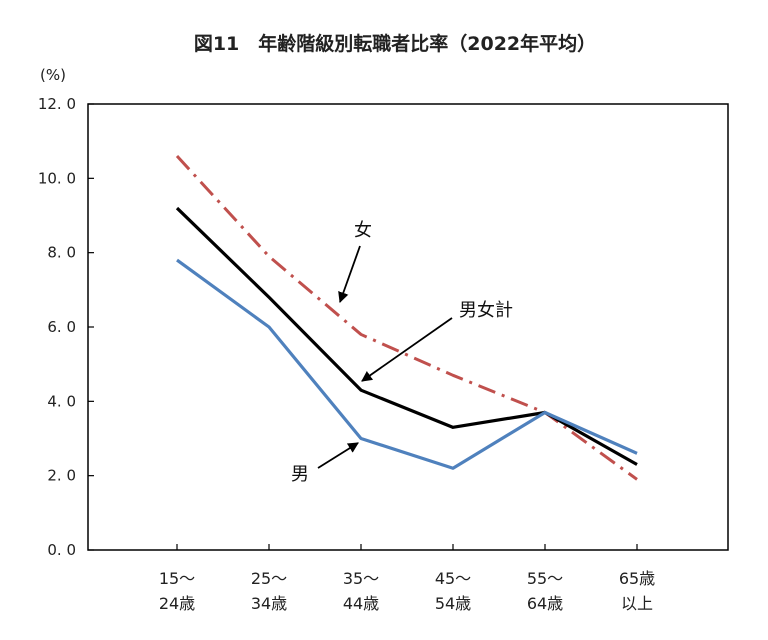  What do you see at coordinates (349, 274) in the screenshot?
I see `annotation-women-arrow` at bounding box center [349, 274].